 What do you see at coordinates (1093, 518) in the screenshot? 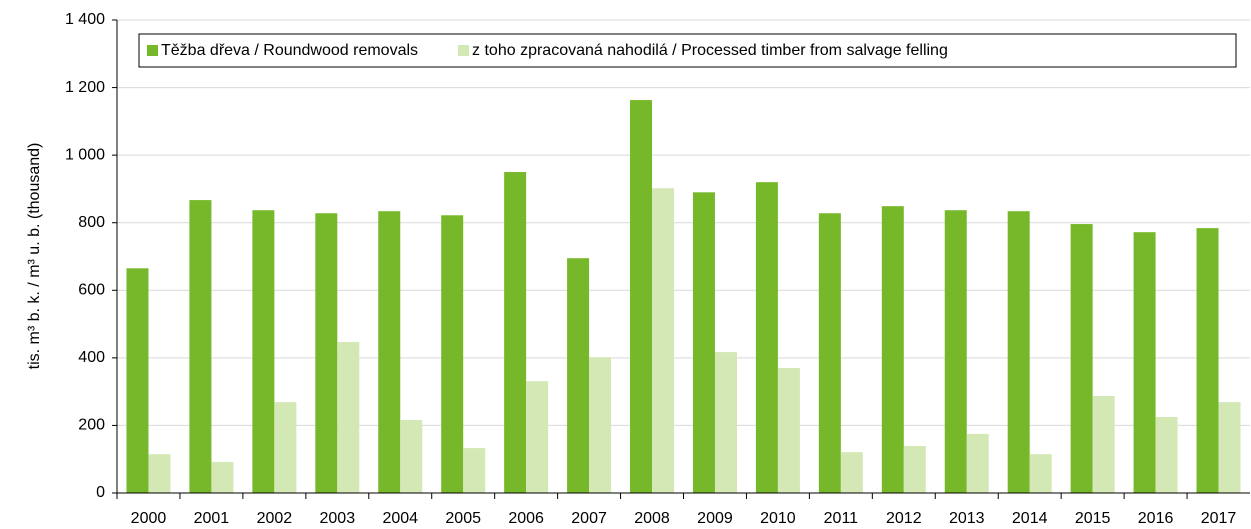
I see `x-tick-label: 2015` at bounding box center [1093, 518].